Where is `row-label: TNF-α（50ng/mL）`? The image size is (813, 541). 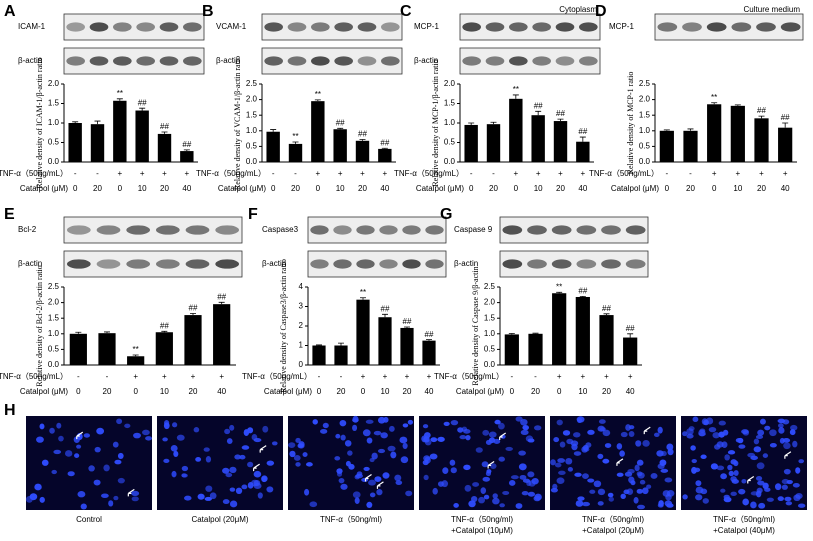
row-label: TNF-α（50ng/mL） is located at coordinates (429, 173).